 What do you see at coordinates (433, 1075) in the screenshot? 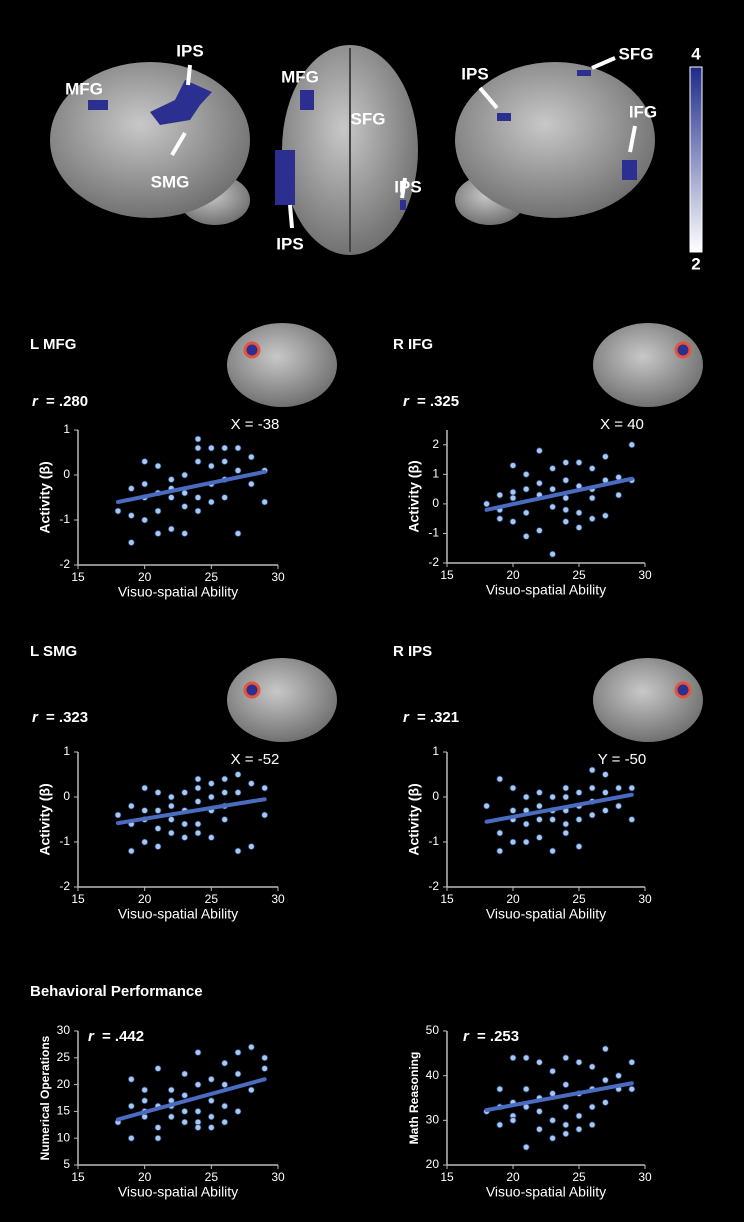
I see `y-tick-label: 40` at bounding box center [433, 1075].